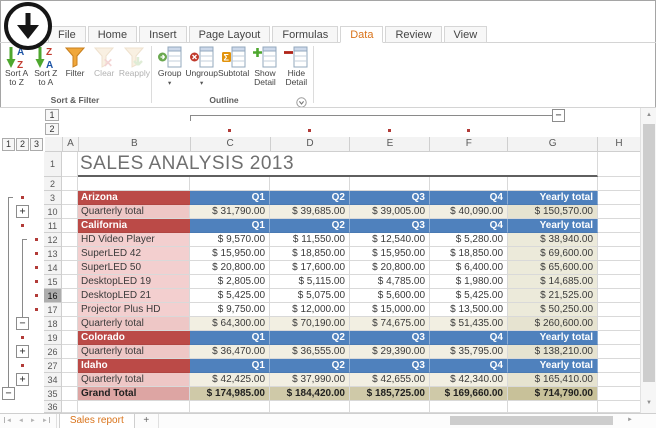  I want to click on cell-g15: $ 14,685.00, so click(553, 282).